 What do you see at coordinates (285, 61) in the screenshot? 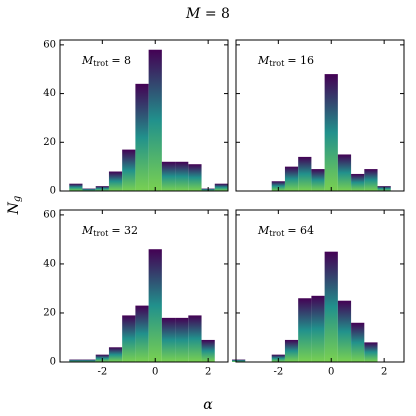
I see `annotation: Mtrot = 16` at bounding box center [285, 61].